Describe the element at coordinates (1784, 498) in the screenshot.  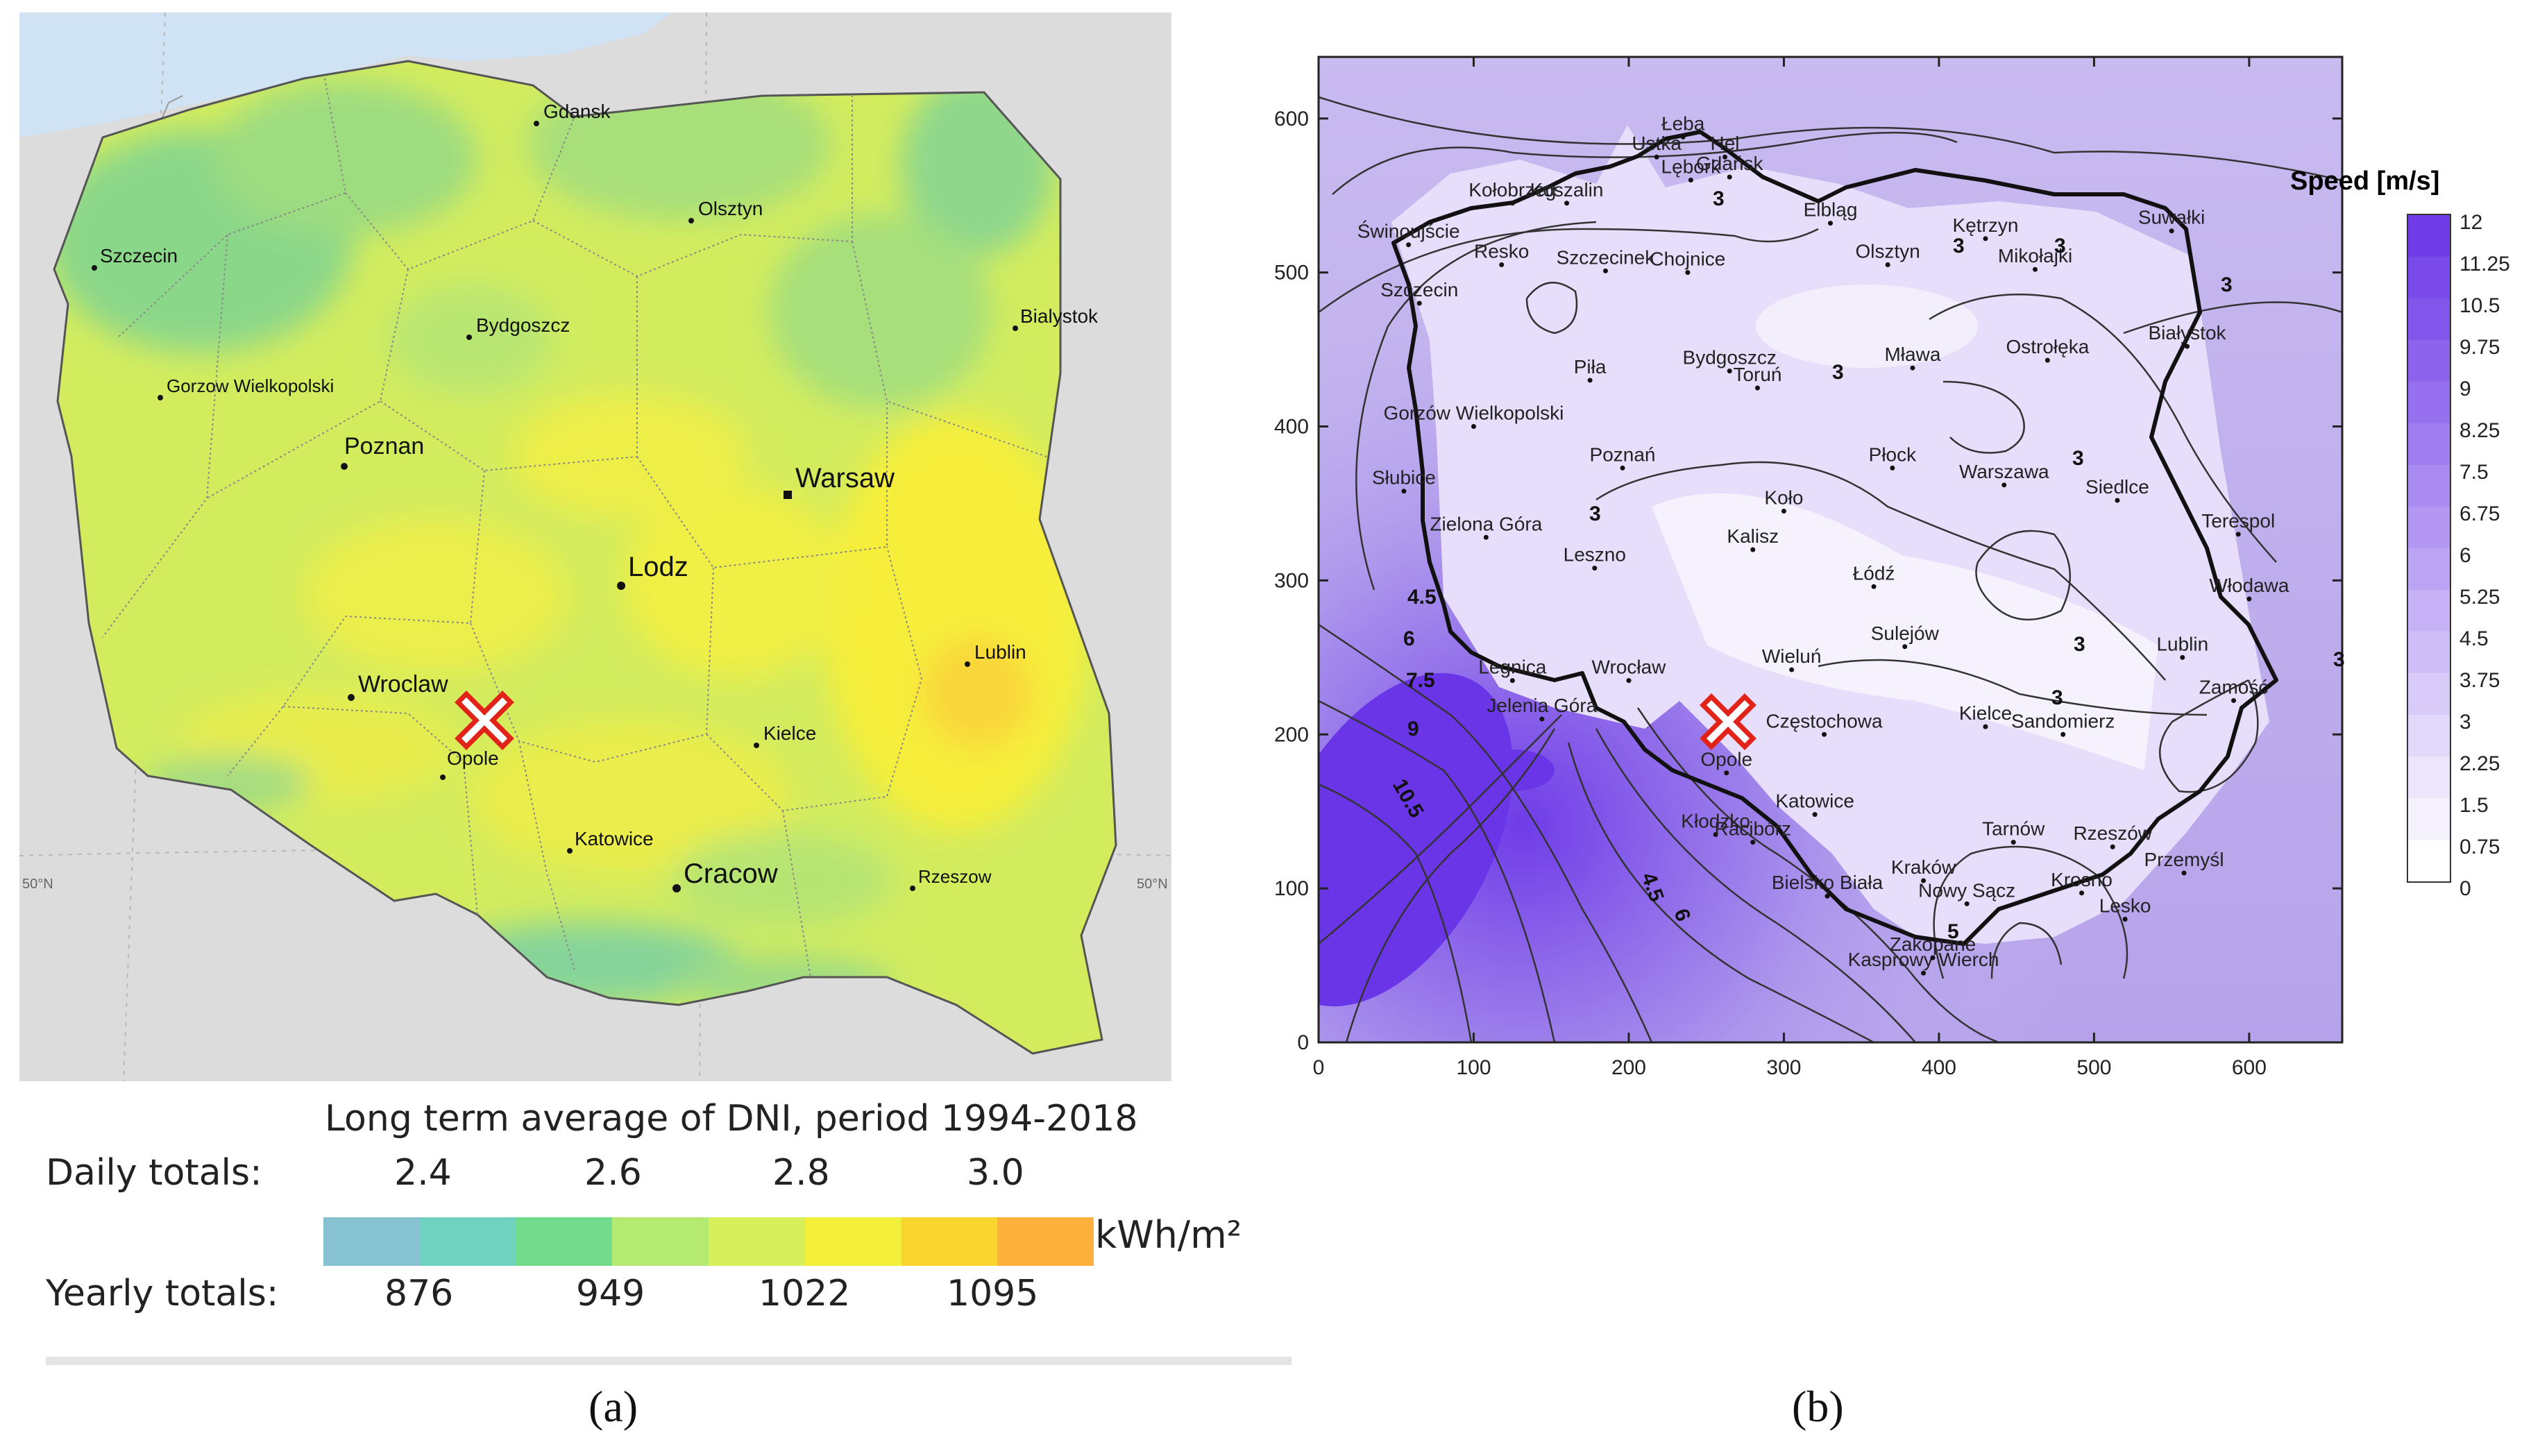
I see `city-label: Koło` at that location.